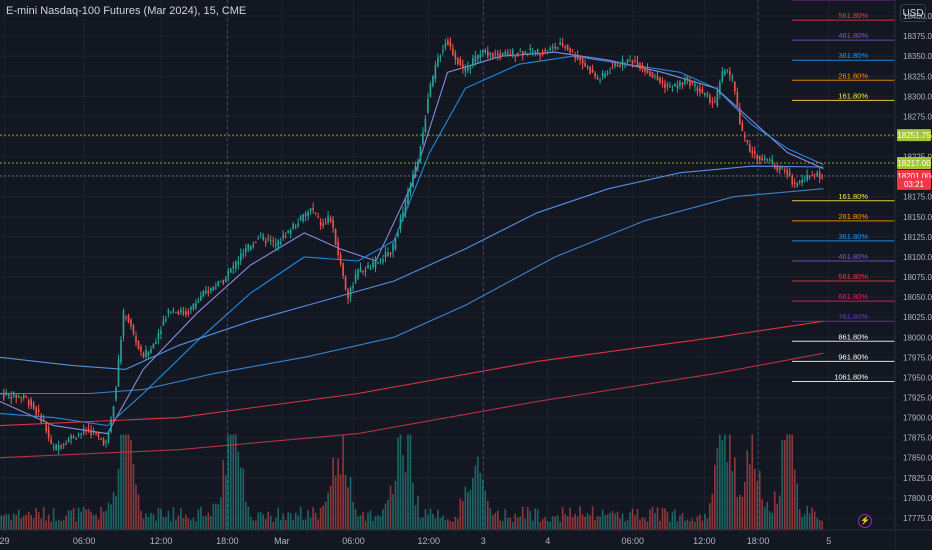  I want to click on lightning-icon: ⚡, so click(865, 521).